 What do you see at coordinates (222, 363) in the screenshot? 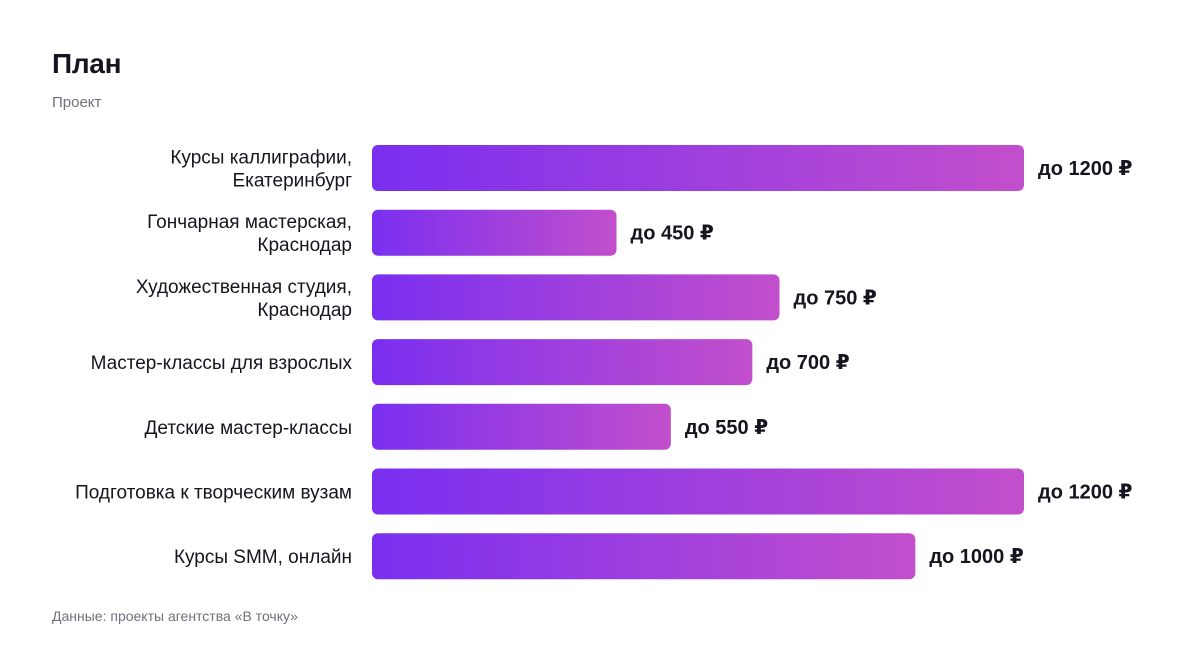
I see `category-label: Мастер-классы для взрослых` at bounding box center [222, 363].